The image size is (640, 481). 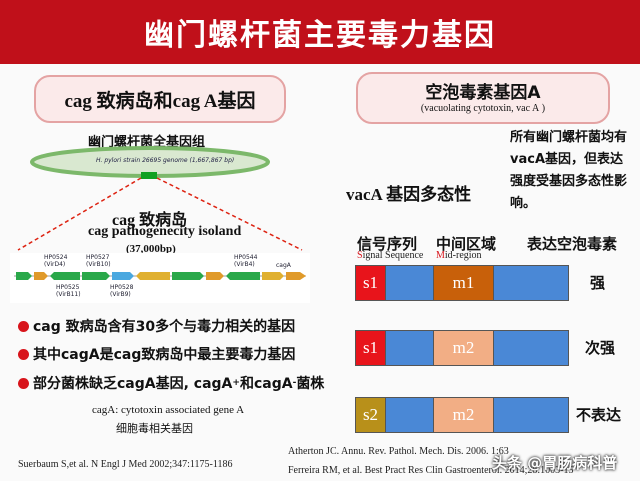 What do you see at coordinates (229, 214) in the screenshot?
I see `zoom-line-right` at bounding box center [229, 214].